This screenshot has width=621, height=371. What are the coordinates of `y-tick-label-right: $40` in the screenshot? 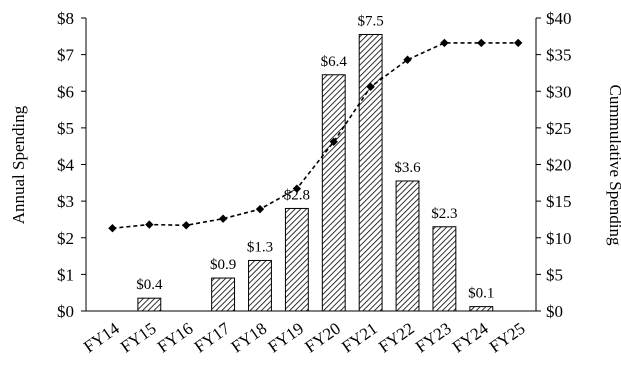 It's located at (559, 18).